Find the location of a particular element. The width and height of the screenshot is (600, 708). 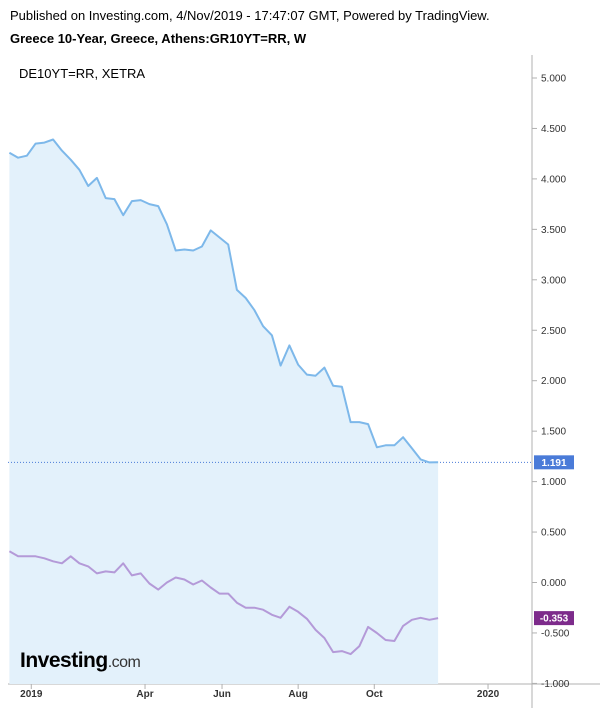

y-tick-label: 3.000 is located at coordinates (553, 280).